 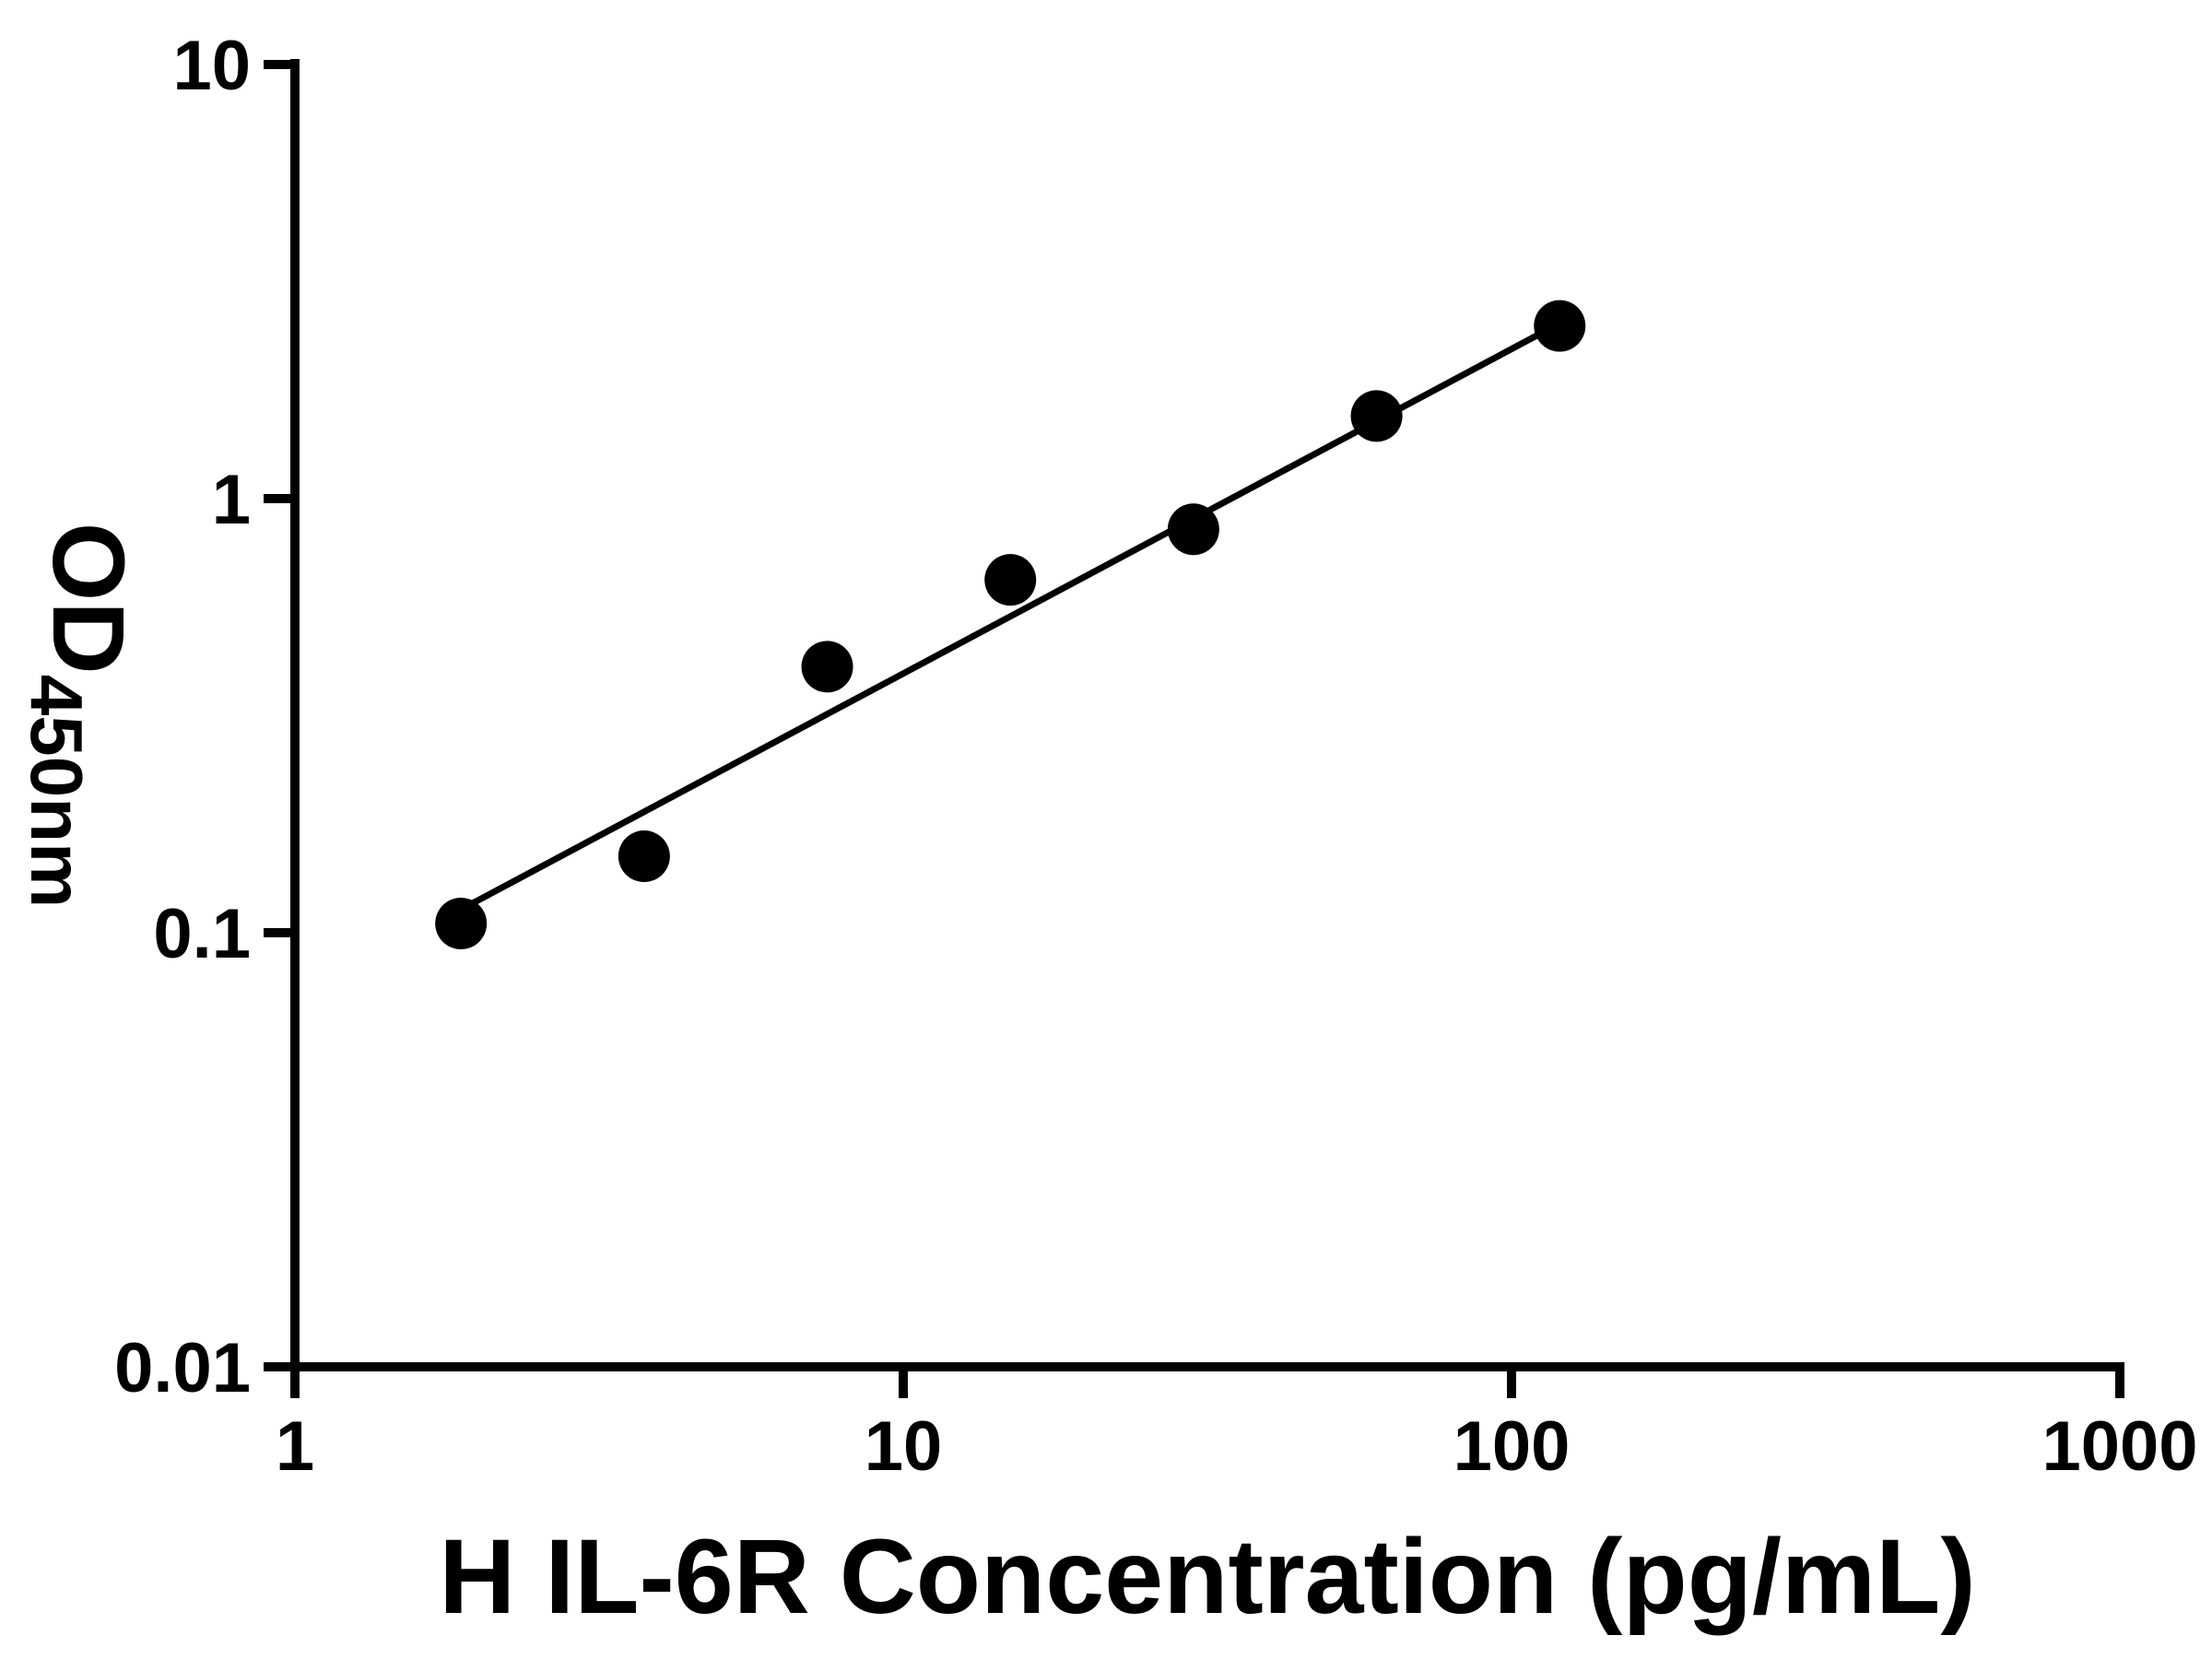 I want to click on y-tick-label: 0.01, so click(x=182, y=1368).